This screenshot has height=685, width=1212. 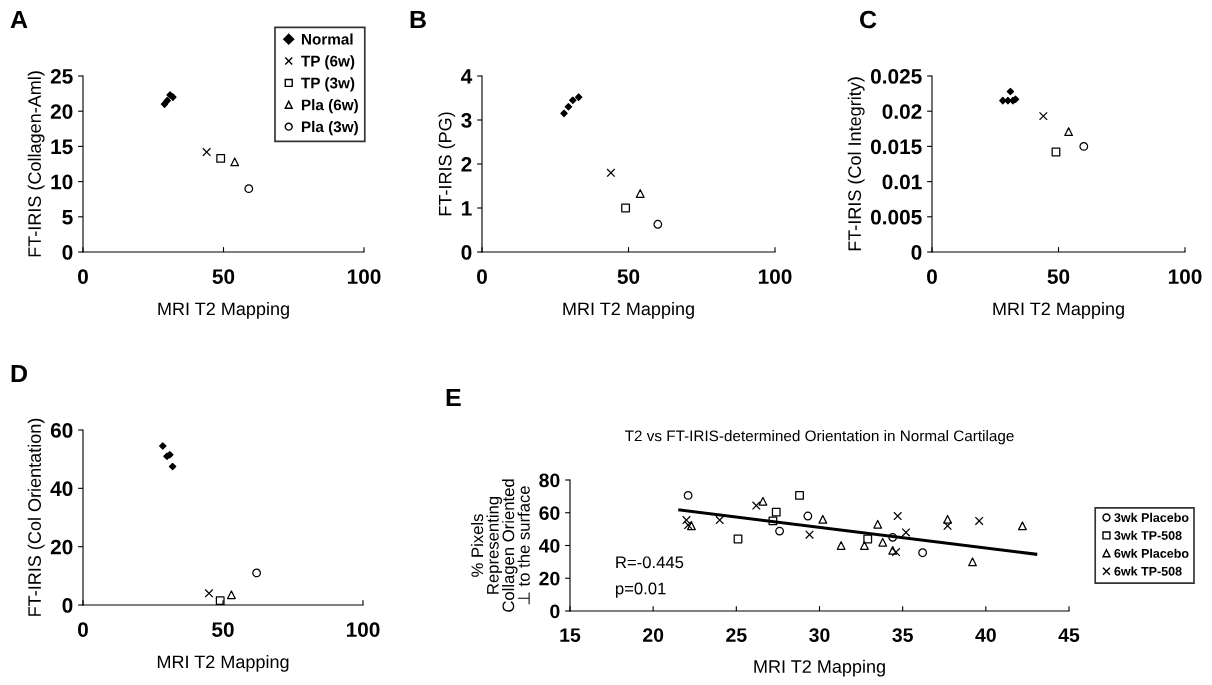 I want to click on y-tick-label: 2, so click(x=466, y=164).